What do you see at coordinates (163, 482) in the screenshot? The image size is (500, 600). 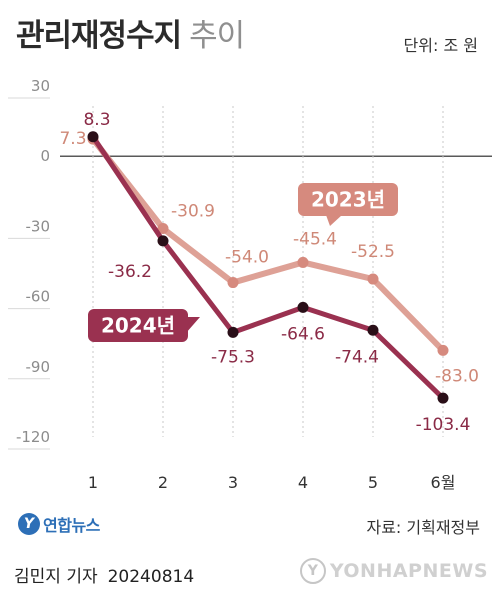 I see `x-tick-label: 2` at bounding box center [163, 482].